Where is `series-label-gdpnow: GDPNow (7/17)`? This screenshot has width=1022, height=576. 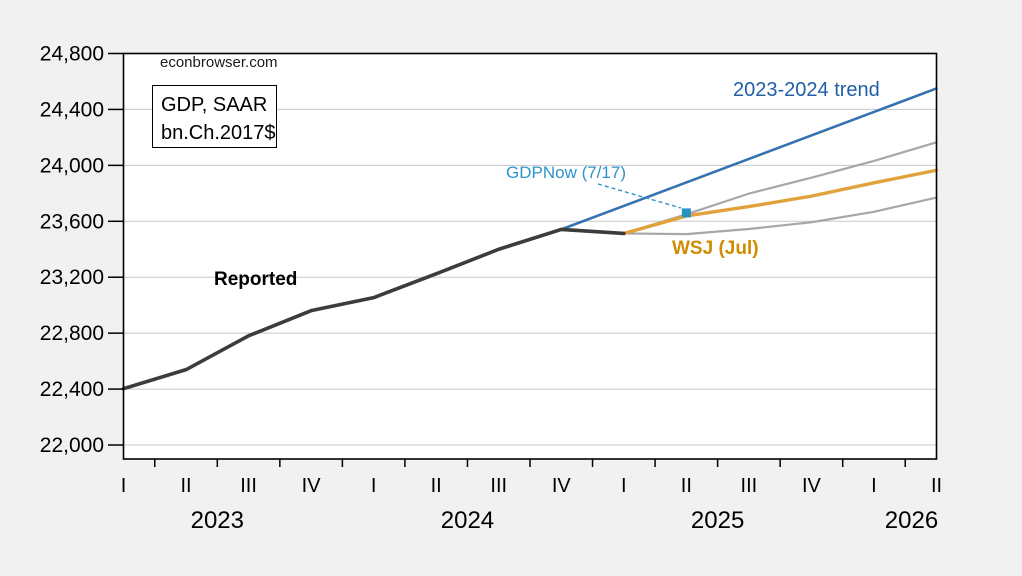
series-label-gdpnow: GDPNow (7/17) is located at coordinates (566, 172).